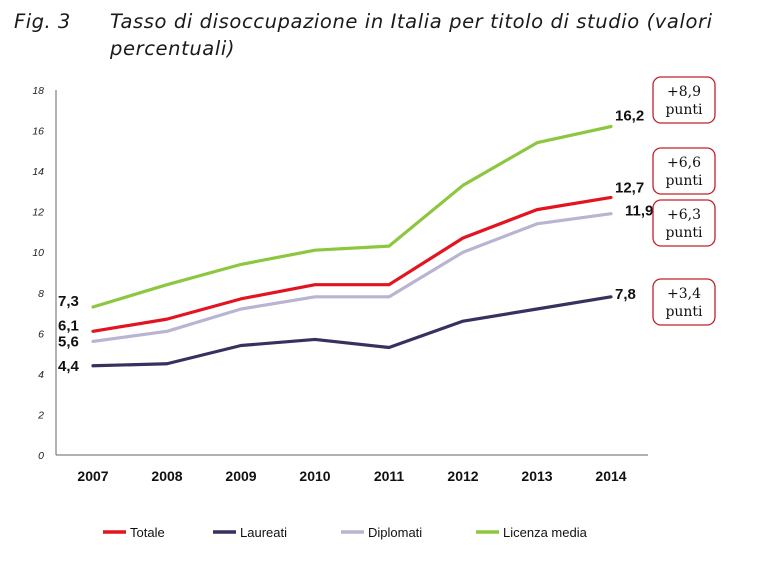 The width and height of the screenshot is (760, 561). Describe the element at coordinates (38, 132) in the screenshot. I see `y-tick-label: 16` at that location.